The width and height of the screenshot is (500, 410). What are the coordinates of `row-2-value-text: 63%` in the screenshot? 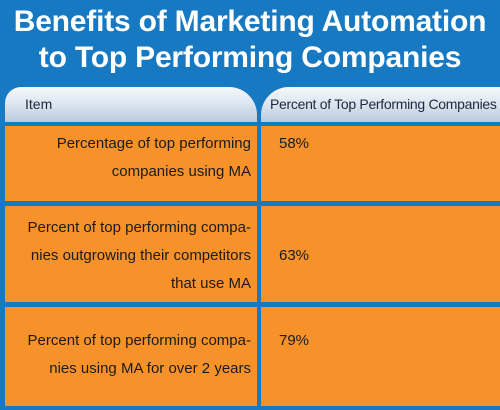 It's located at (294, 255).